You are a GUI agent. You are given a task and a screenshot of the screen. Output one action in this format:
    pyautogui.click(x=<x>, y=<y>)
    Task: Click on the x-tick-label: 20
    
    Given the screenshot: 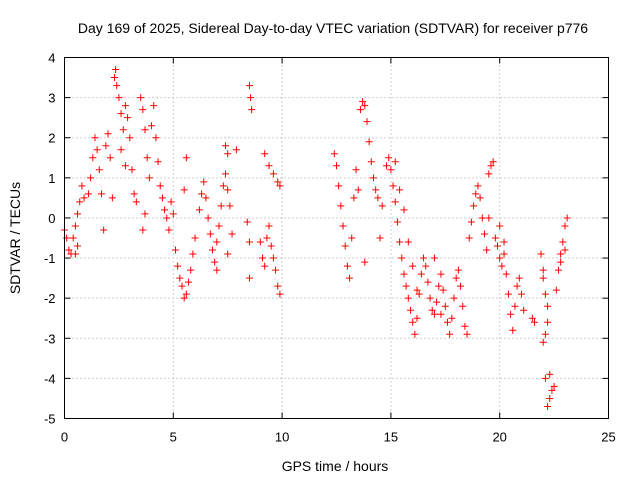 What is the action you would take?
    pyautogui.click(x=499, y=437)
    